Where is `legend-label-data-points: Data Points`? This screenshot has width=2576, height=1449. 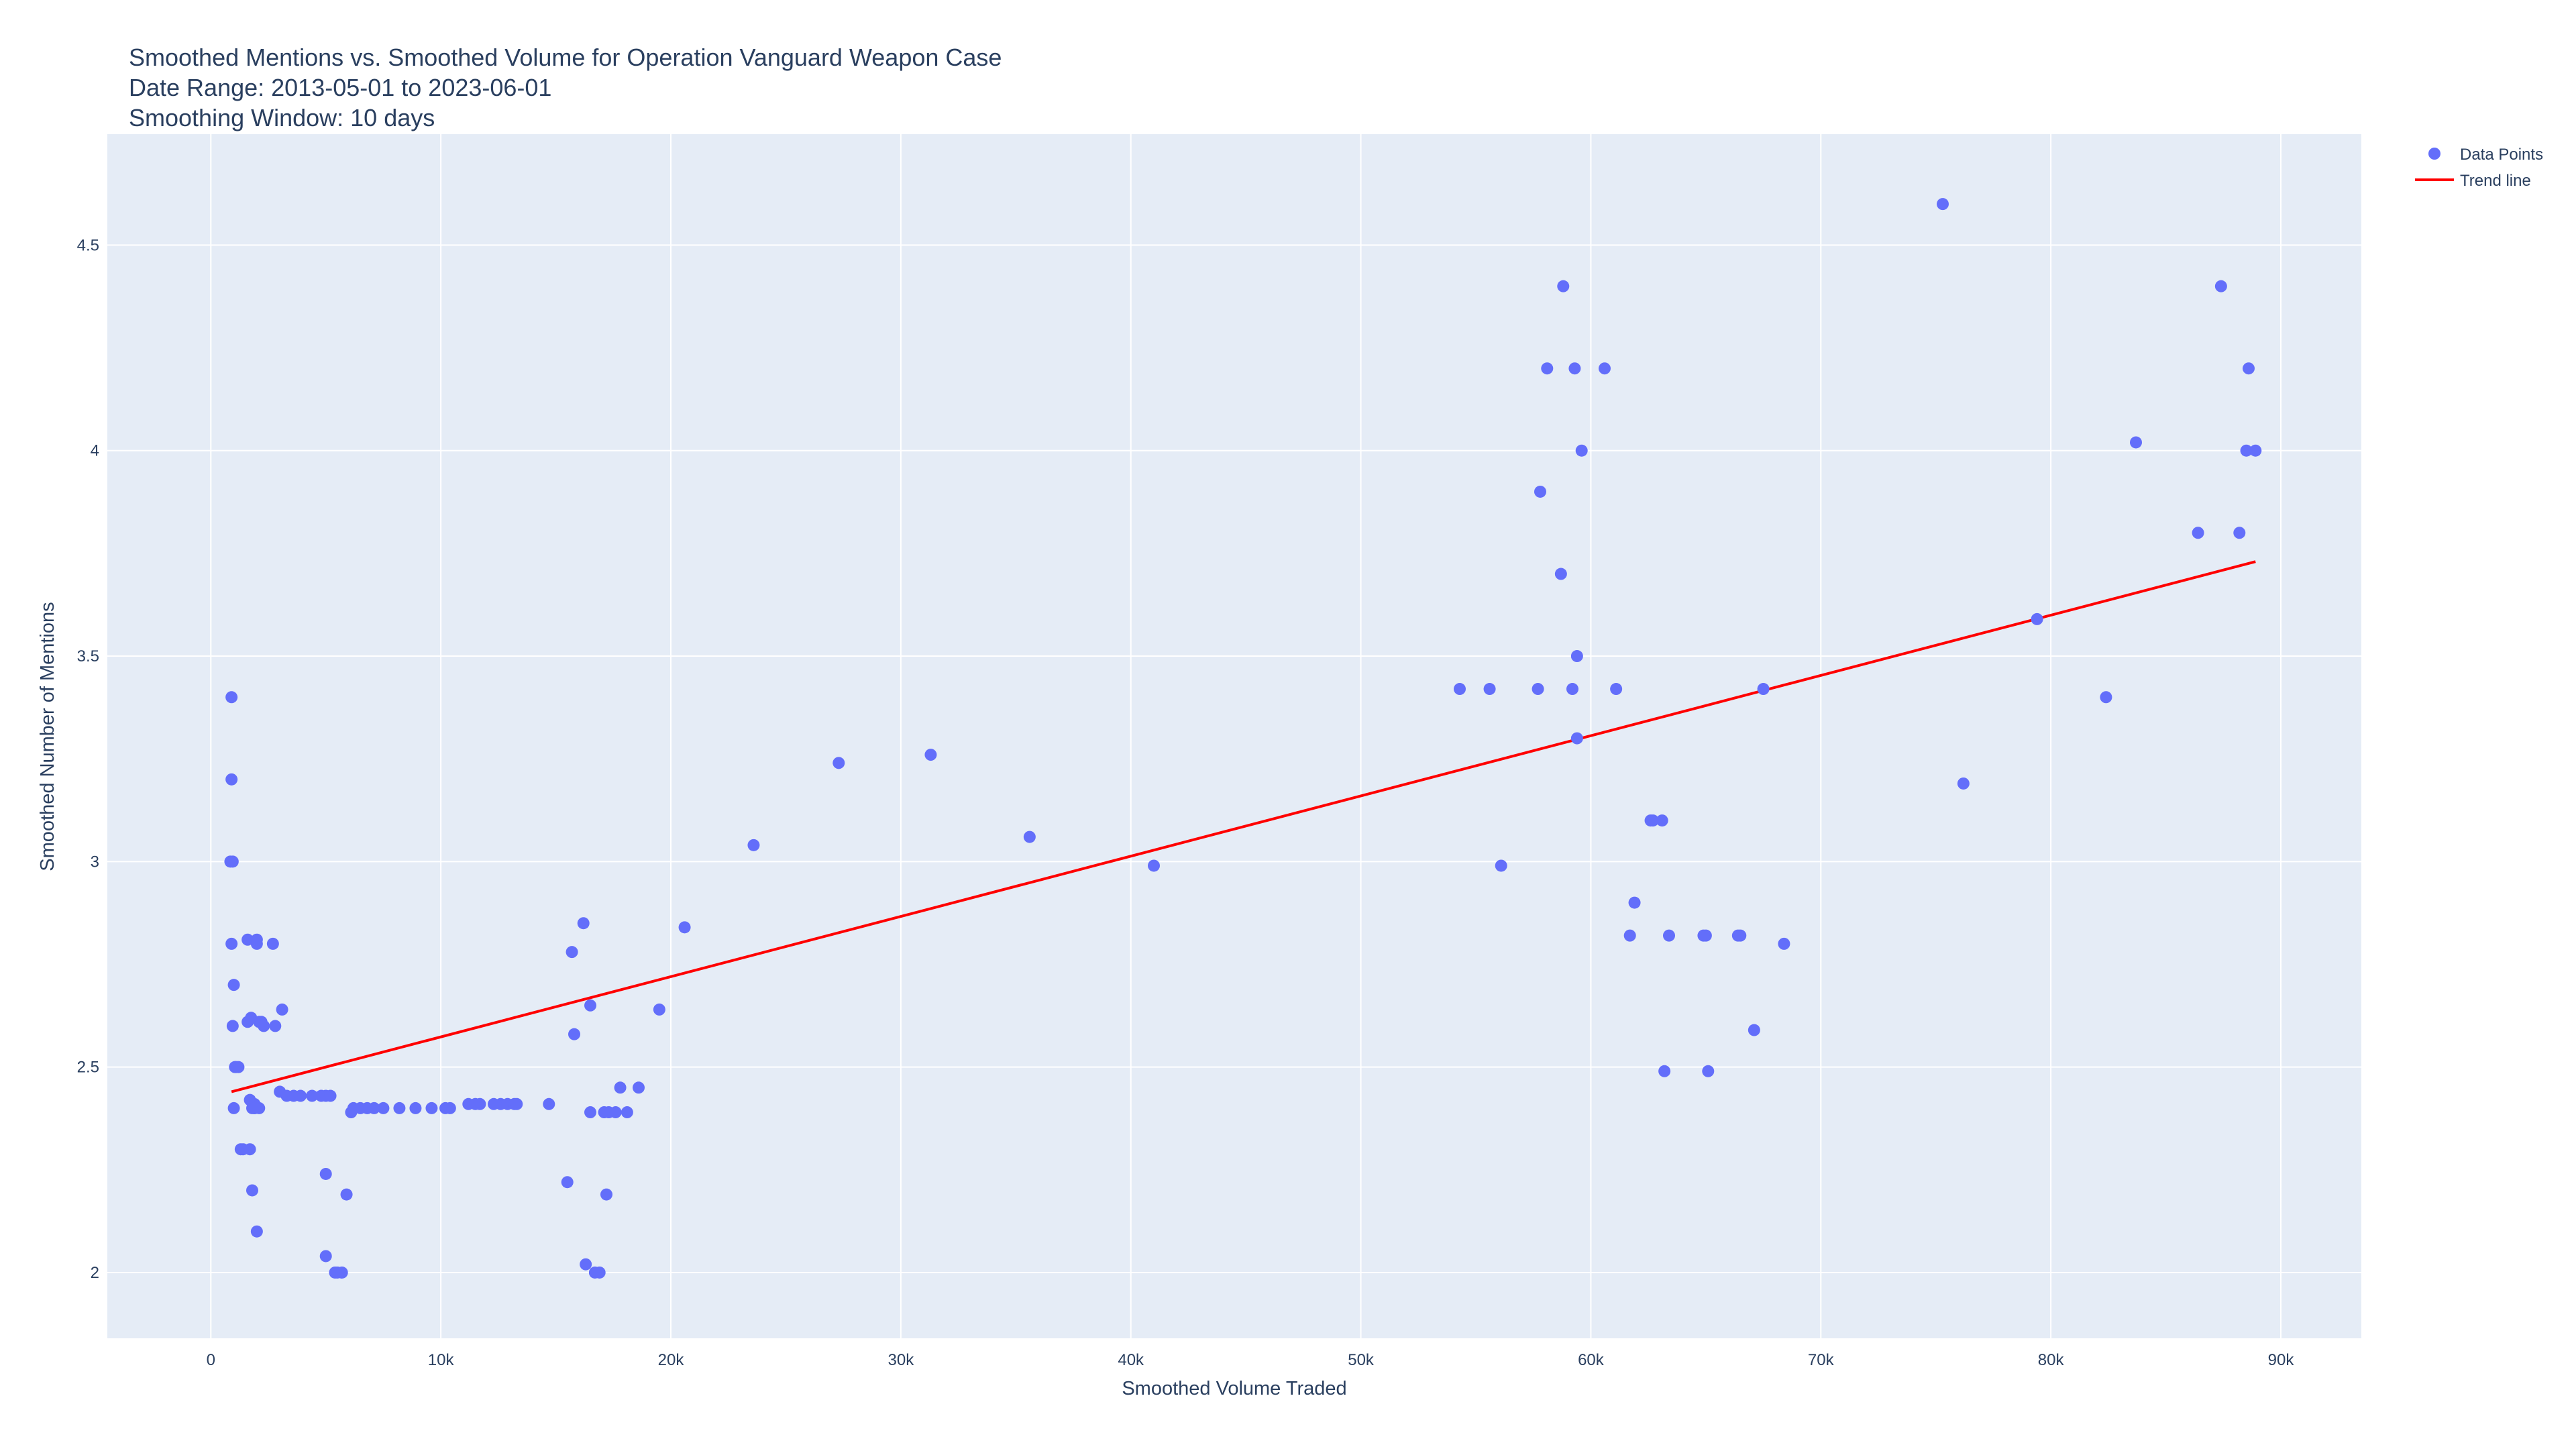
legend-label-data-points: Data Points is located at coordinates (2501, 155).